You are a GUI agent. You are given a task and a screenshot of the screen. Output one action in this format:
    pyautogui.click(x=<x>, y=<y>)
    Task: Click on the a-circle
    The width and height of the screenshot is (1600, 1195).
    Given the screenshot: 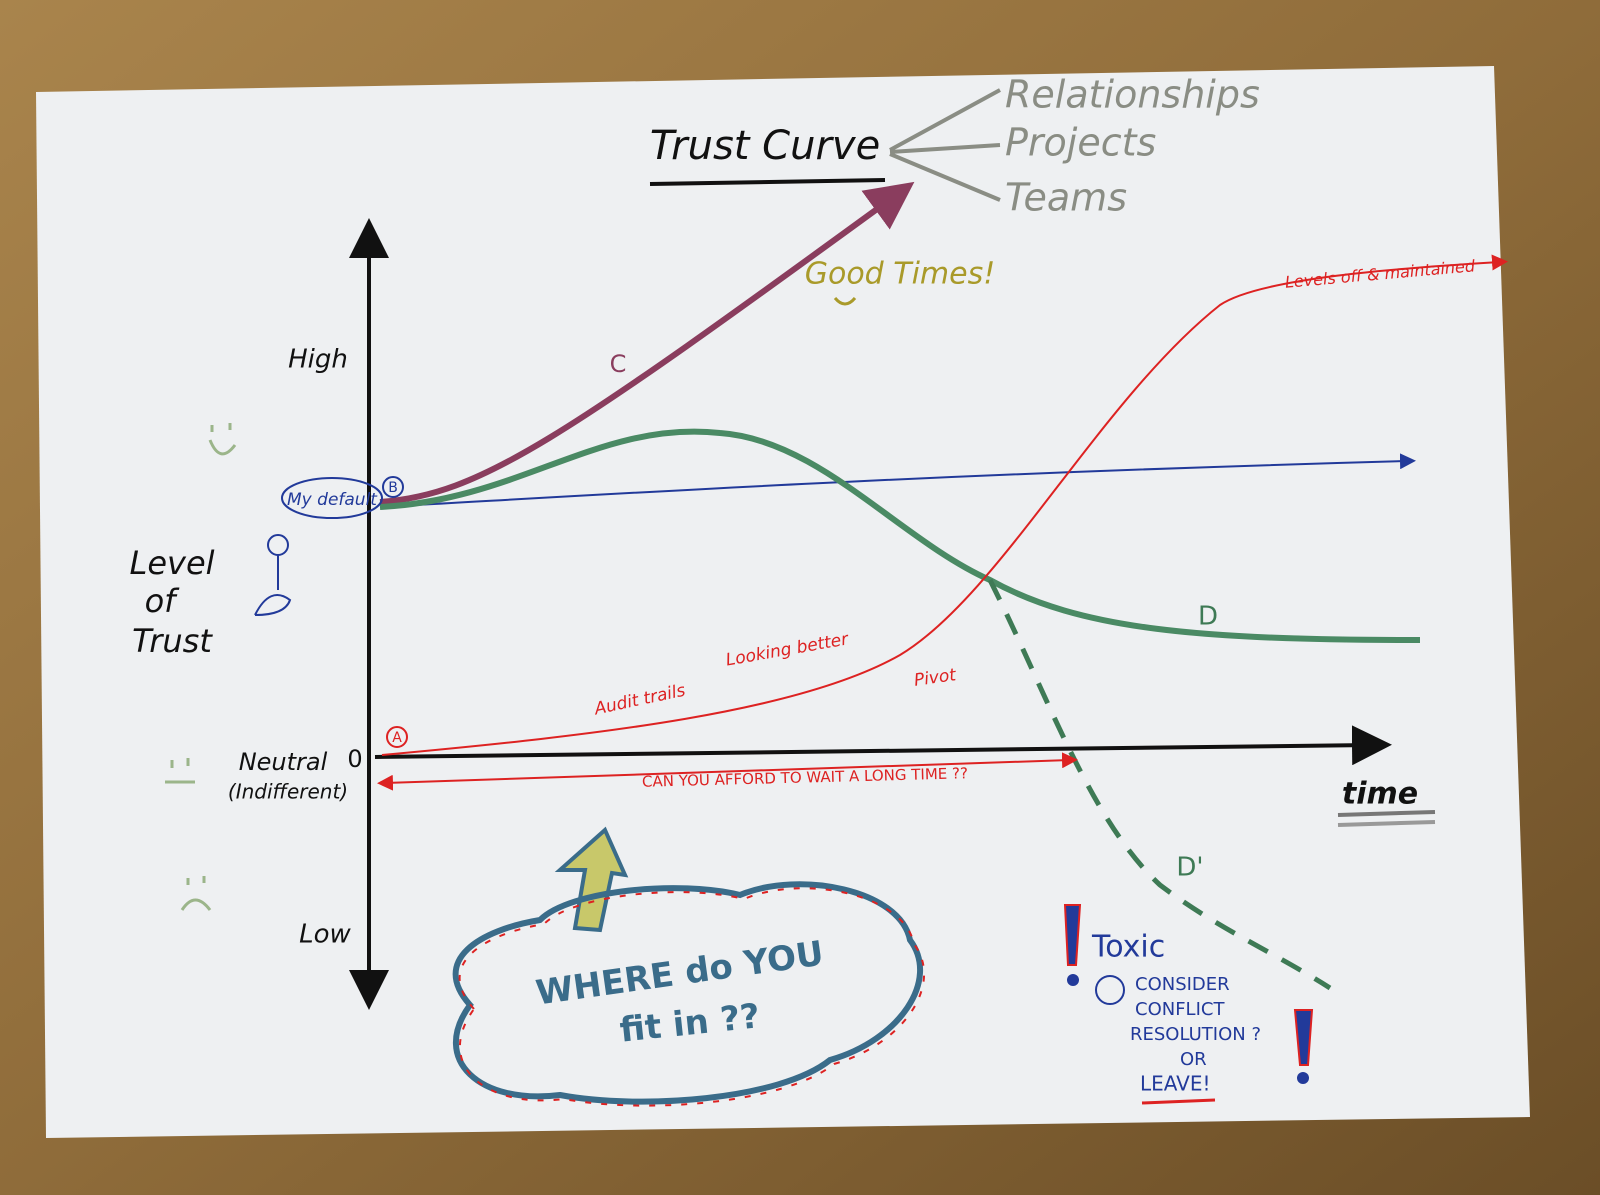 What is the action you would take?
    pyautogui.click(x=397, y=737)
    